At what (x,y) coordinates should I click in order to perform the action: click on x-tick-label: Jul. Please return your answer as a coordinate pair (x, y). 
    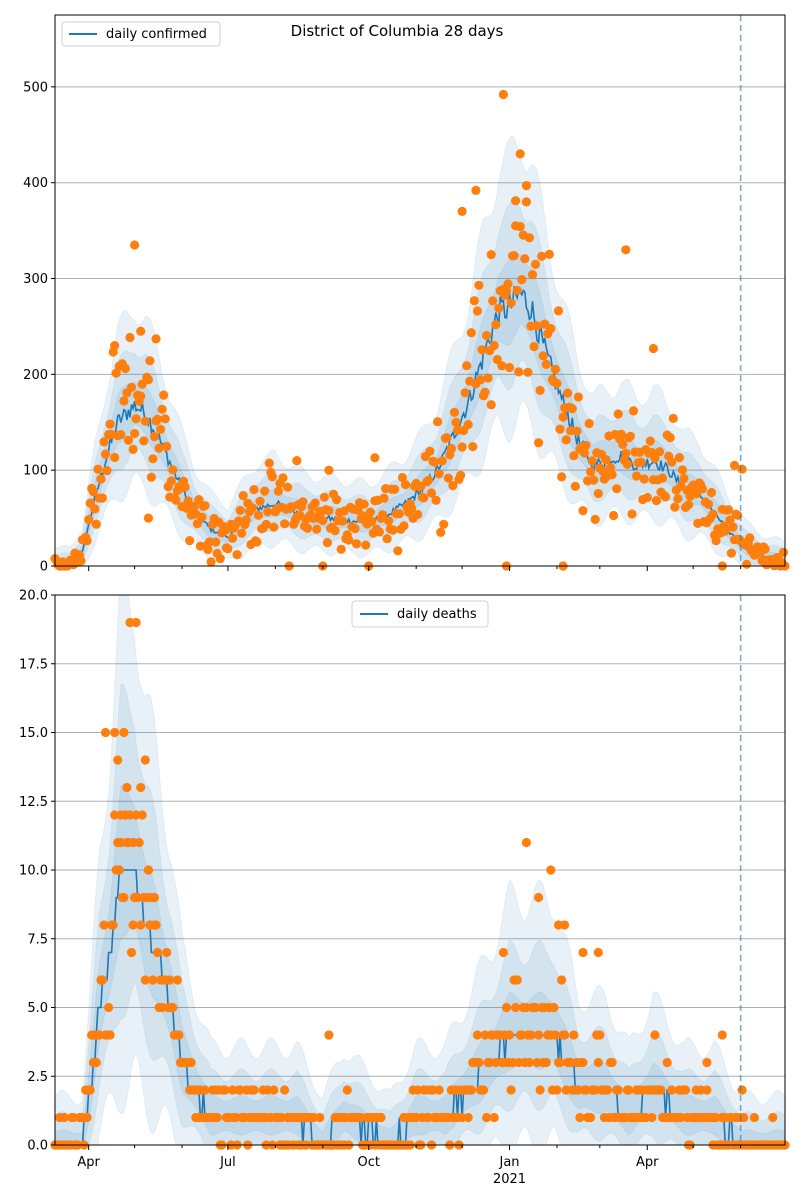
    Looking at the image, I should click on (227, 1162).